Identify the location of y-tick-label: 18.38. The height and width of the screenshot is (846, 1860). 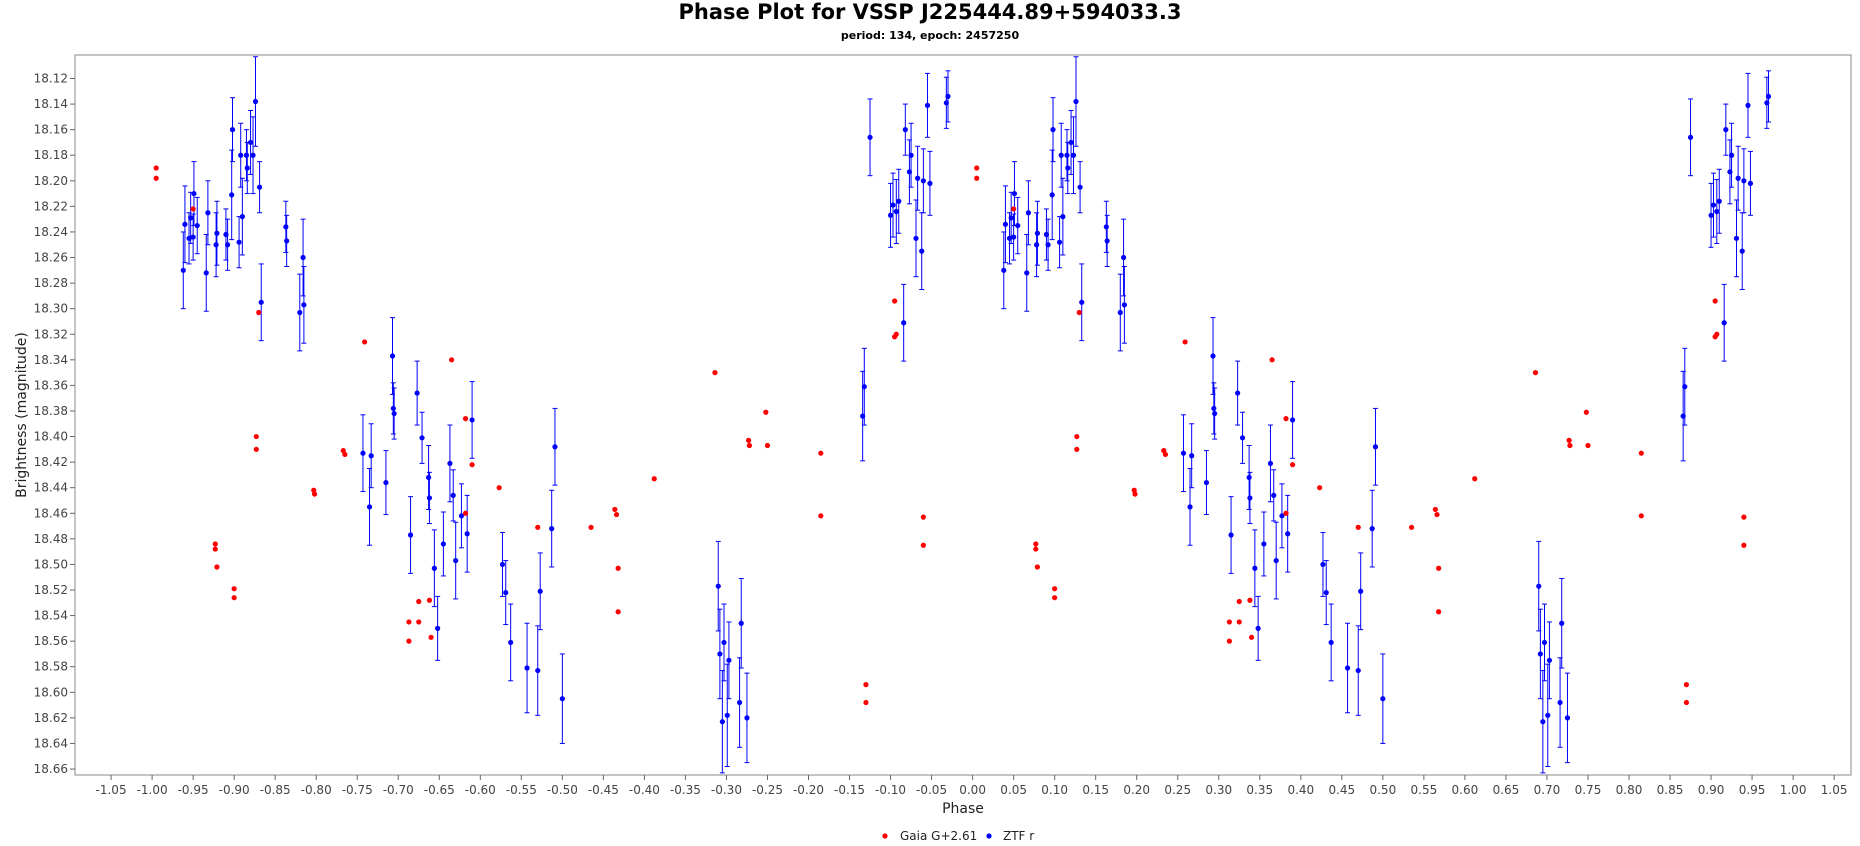
(51, 411).